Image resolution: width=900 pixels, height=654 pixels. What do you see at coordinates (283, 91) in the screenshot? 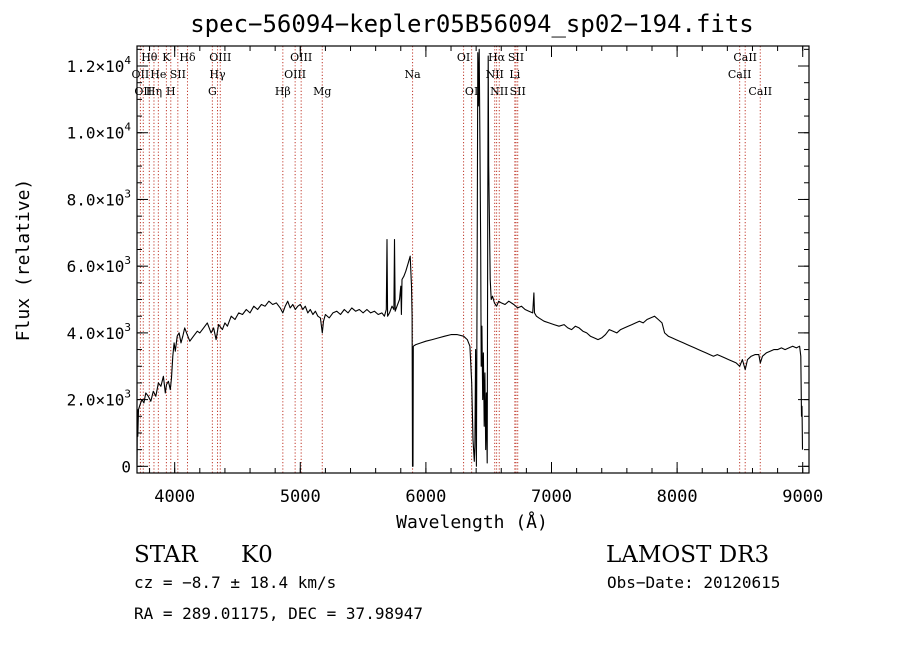
I see `line-marker-label-12: Hβ` at bounding box center [283, 91].